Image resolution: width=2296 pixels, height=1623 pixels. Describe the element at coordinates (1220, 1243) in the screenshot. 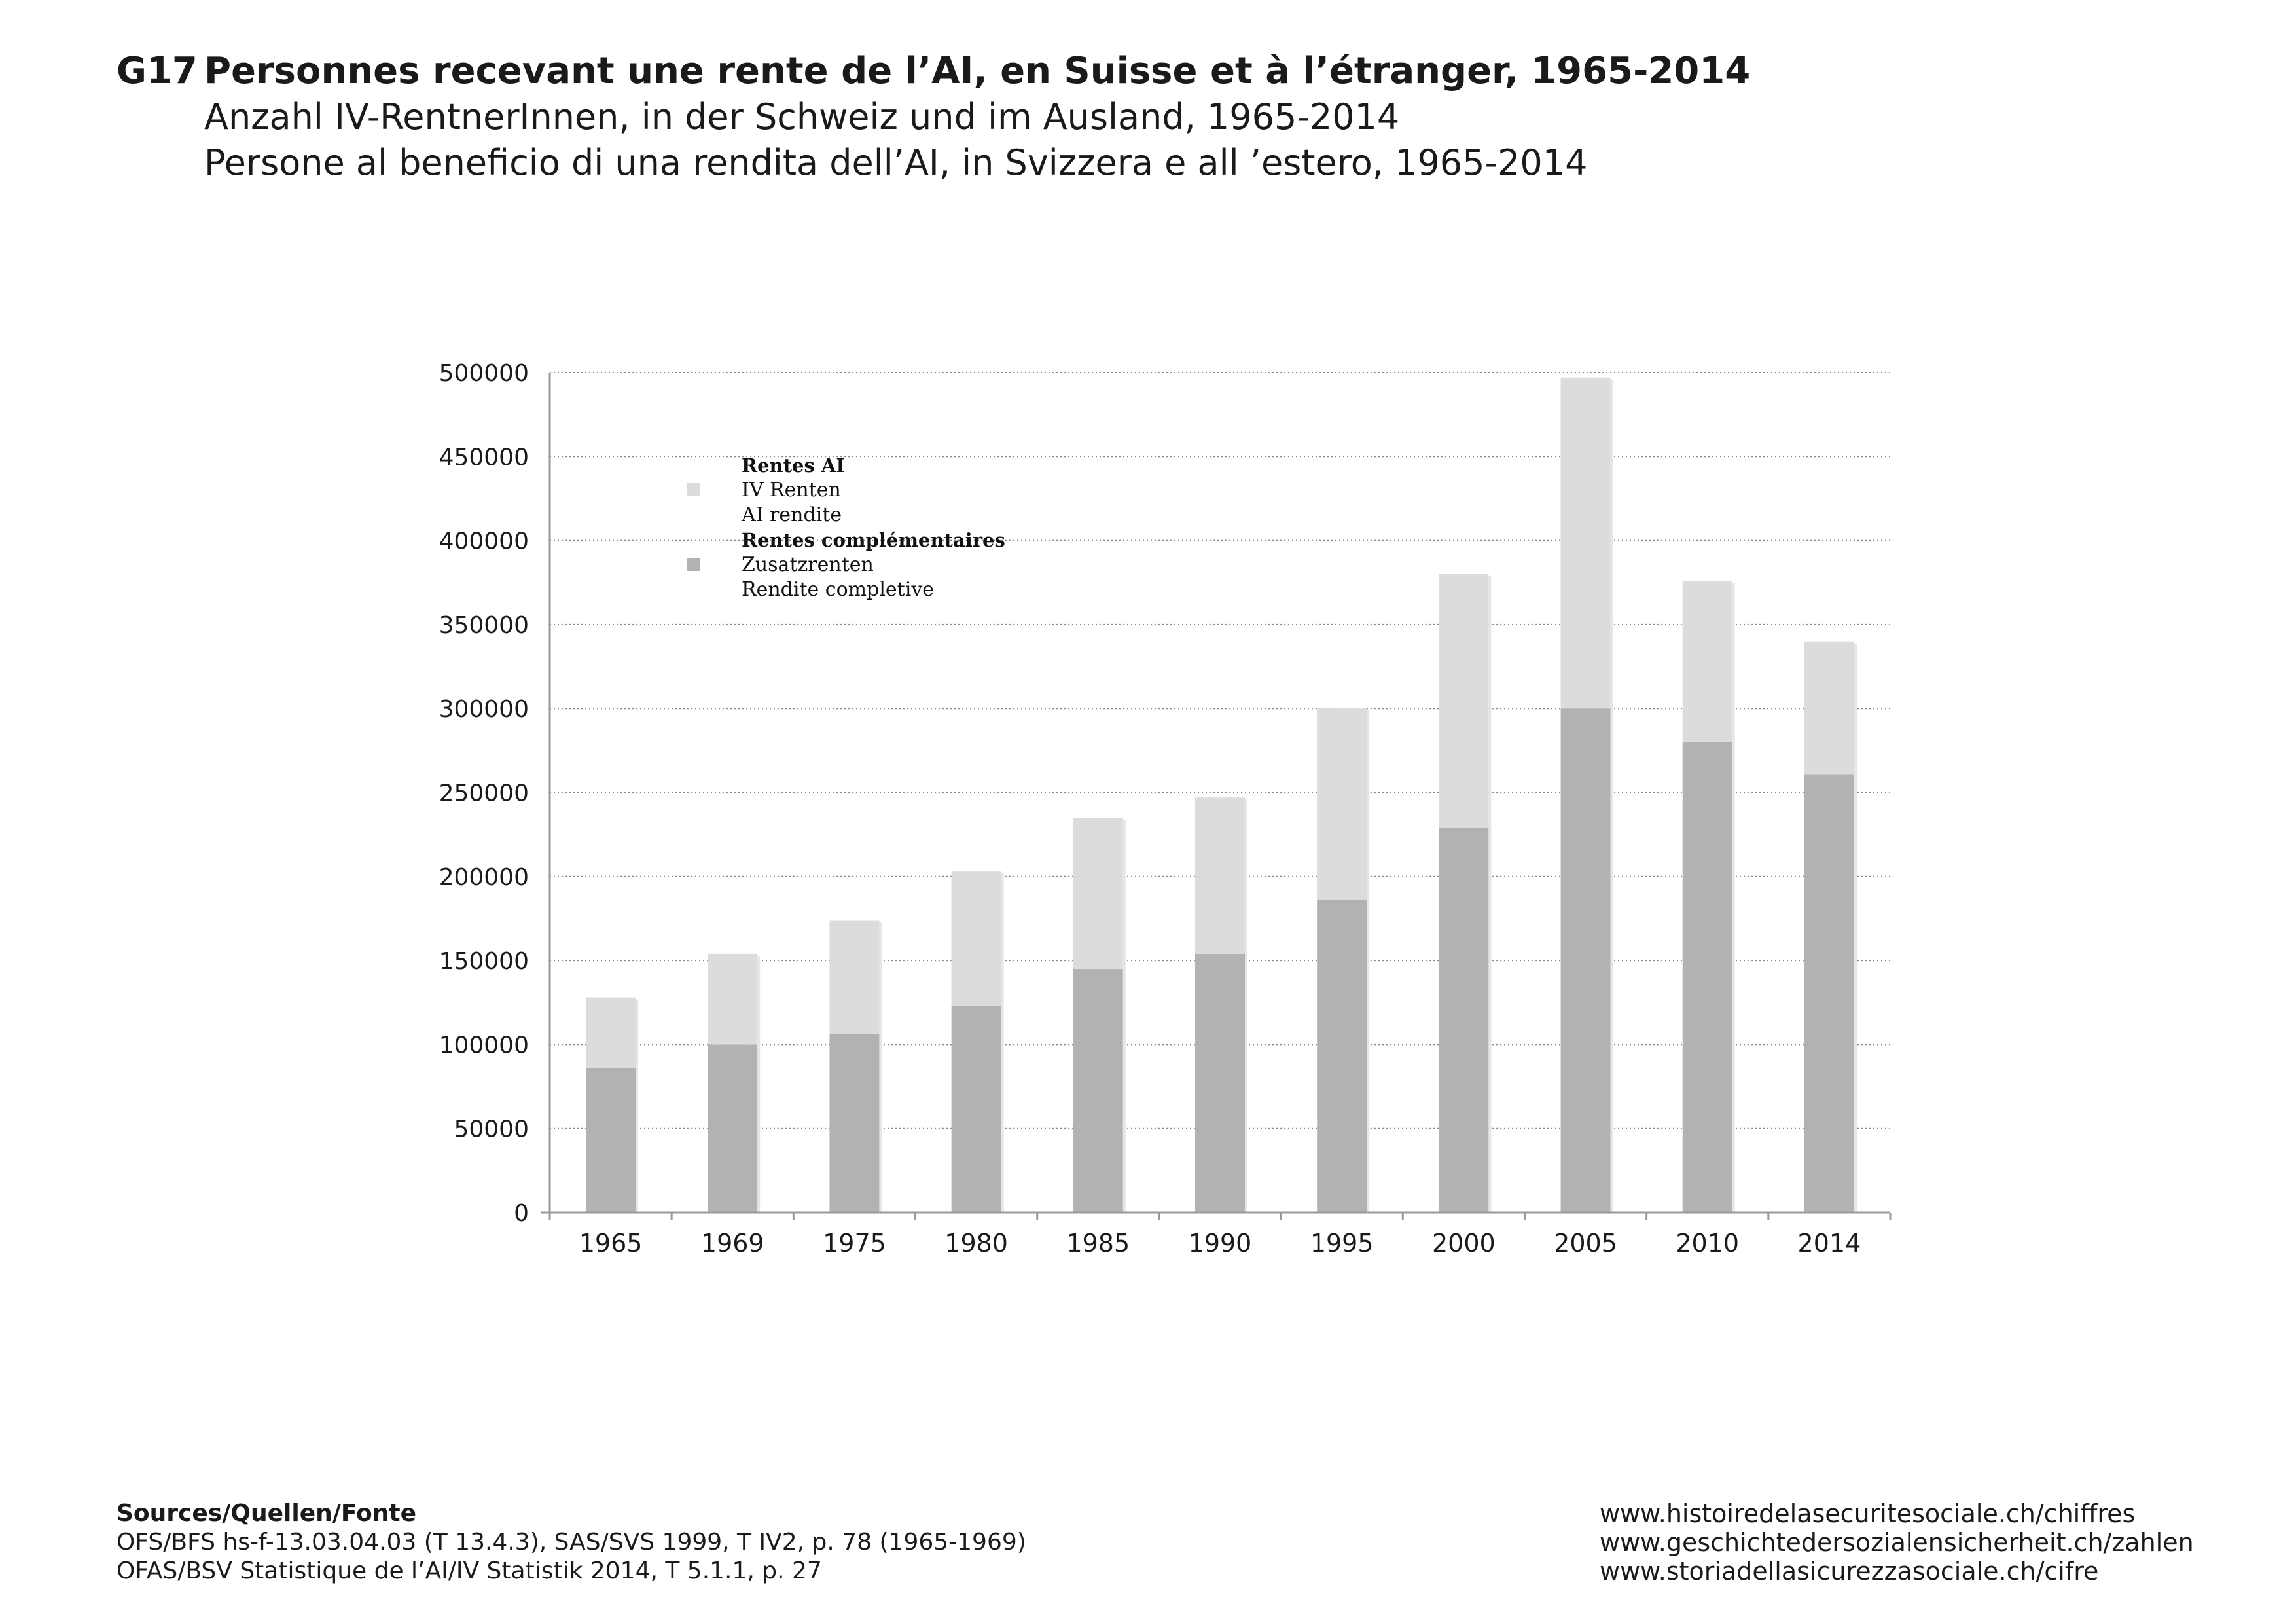

I see `x-tick-label-1990: 1990` at that location.